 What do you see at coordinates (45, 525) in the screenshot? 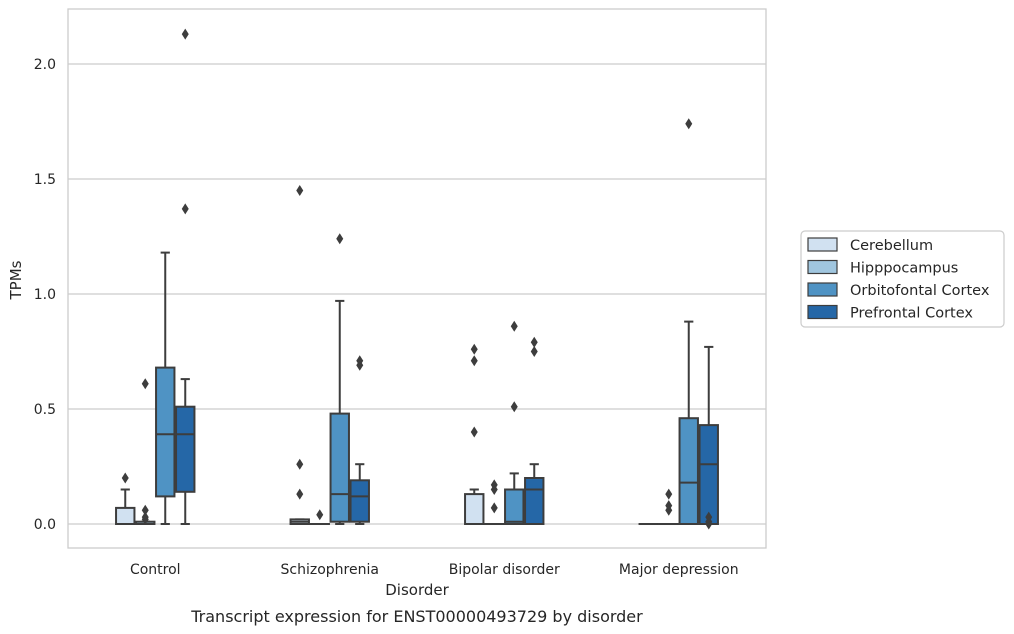
I see `y-tick-label: 0.0` at bounding box center [45, 525].